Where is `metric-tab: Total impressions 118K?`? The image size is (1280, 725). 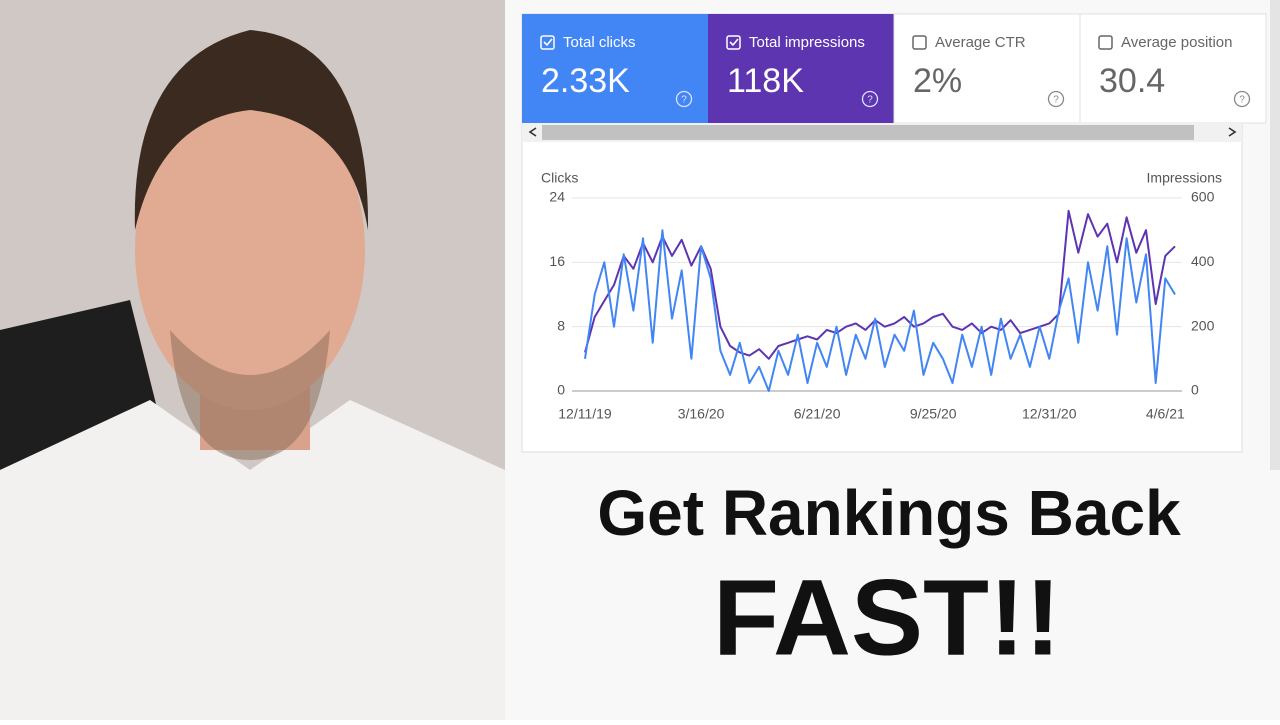
metric-tab: Total impressions 118K? is located at coordinates (801, 68).